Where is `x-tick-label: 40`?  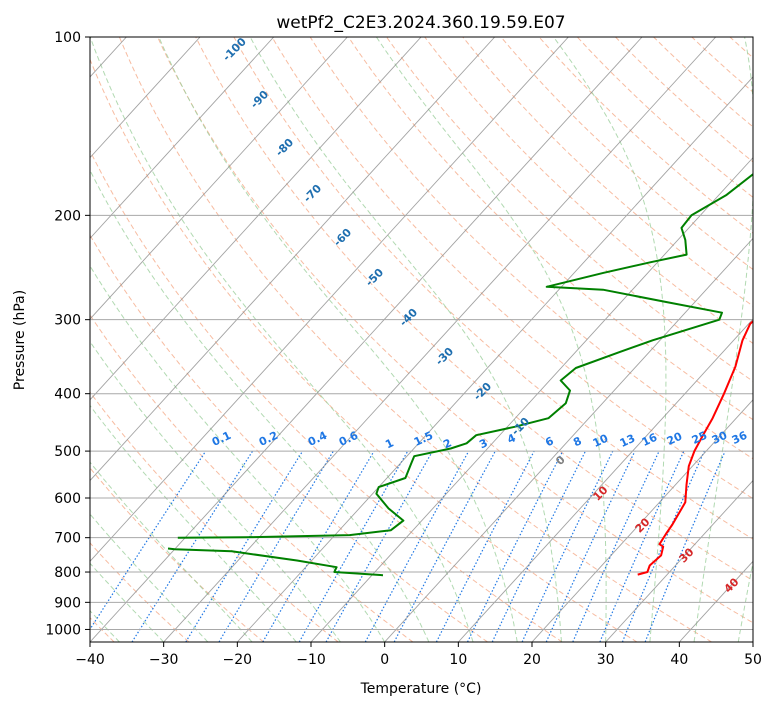
x-tick-label: 40 is located at coordinates (679, 660).